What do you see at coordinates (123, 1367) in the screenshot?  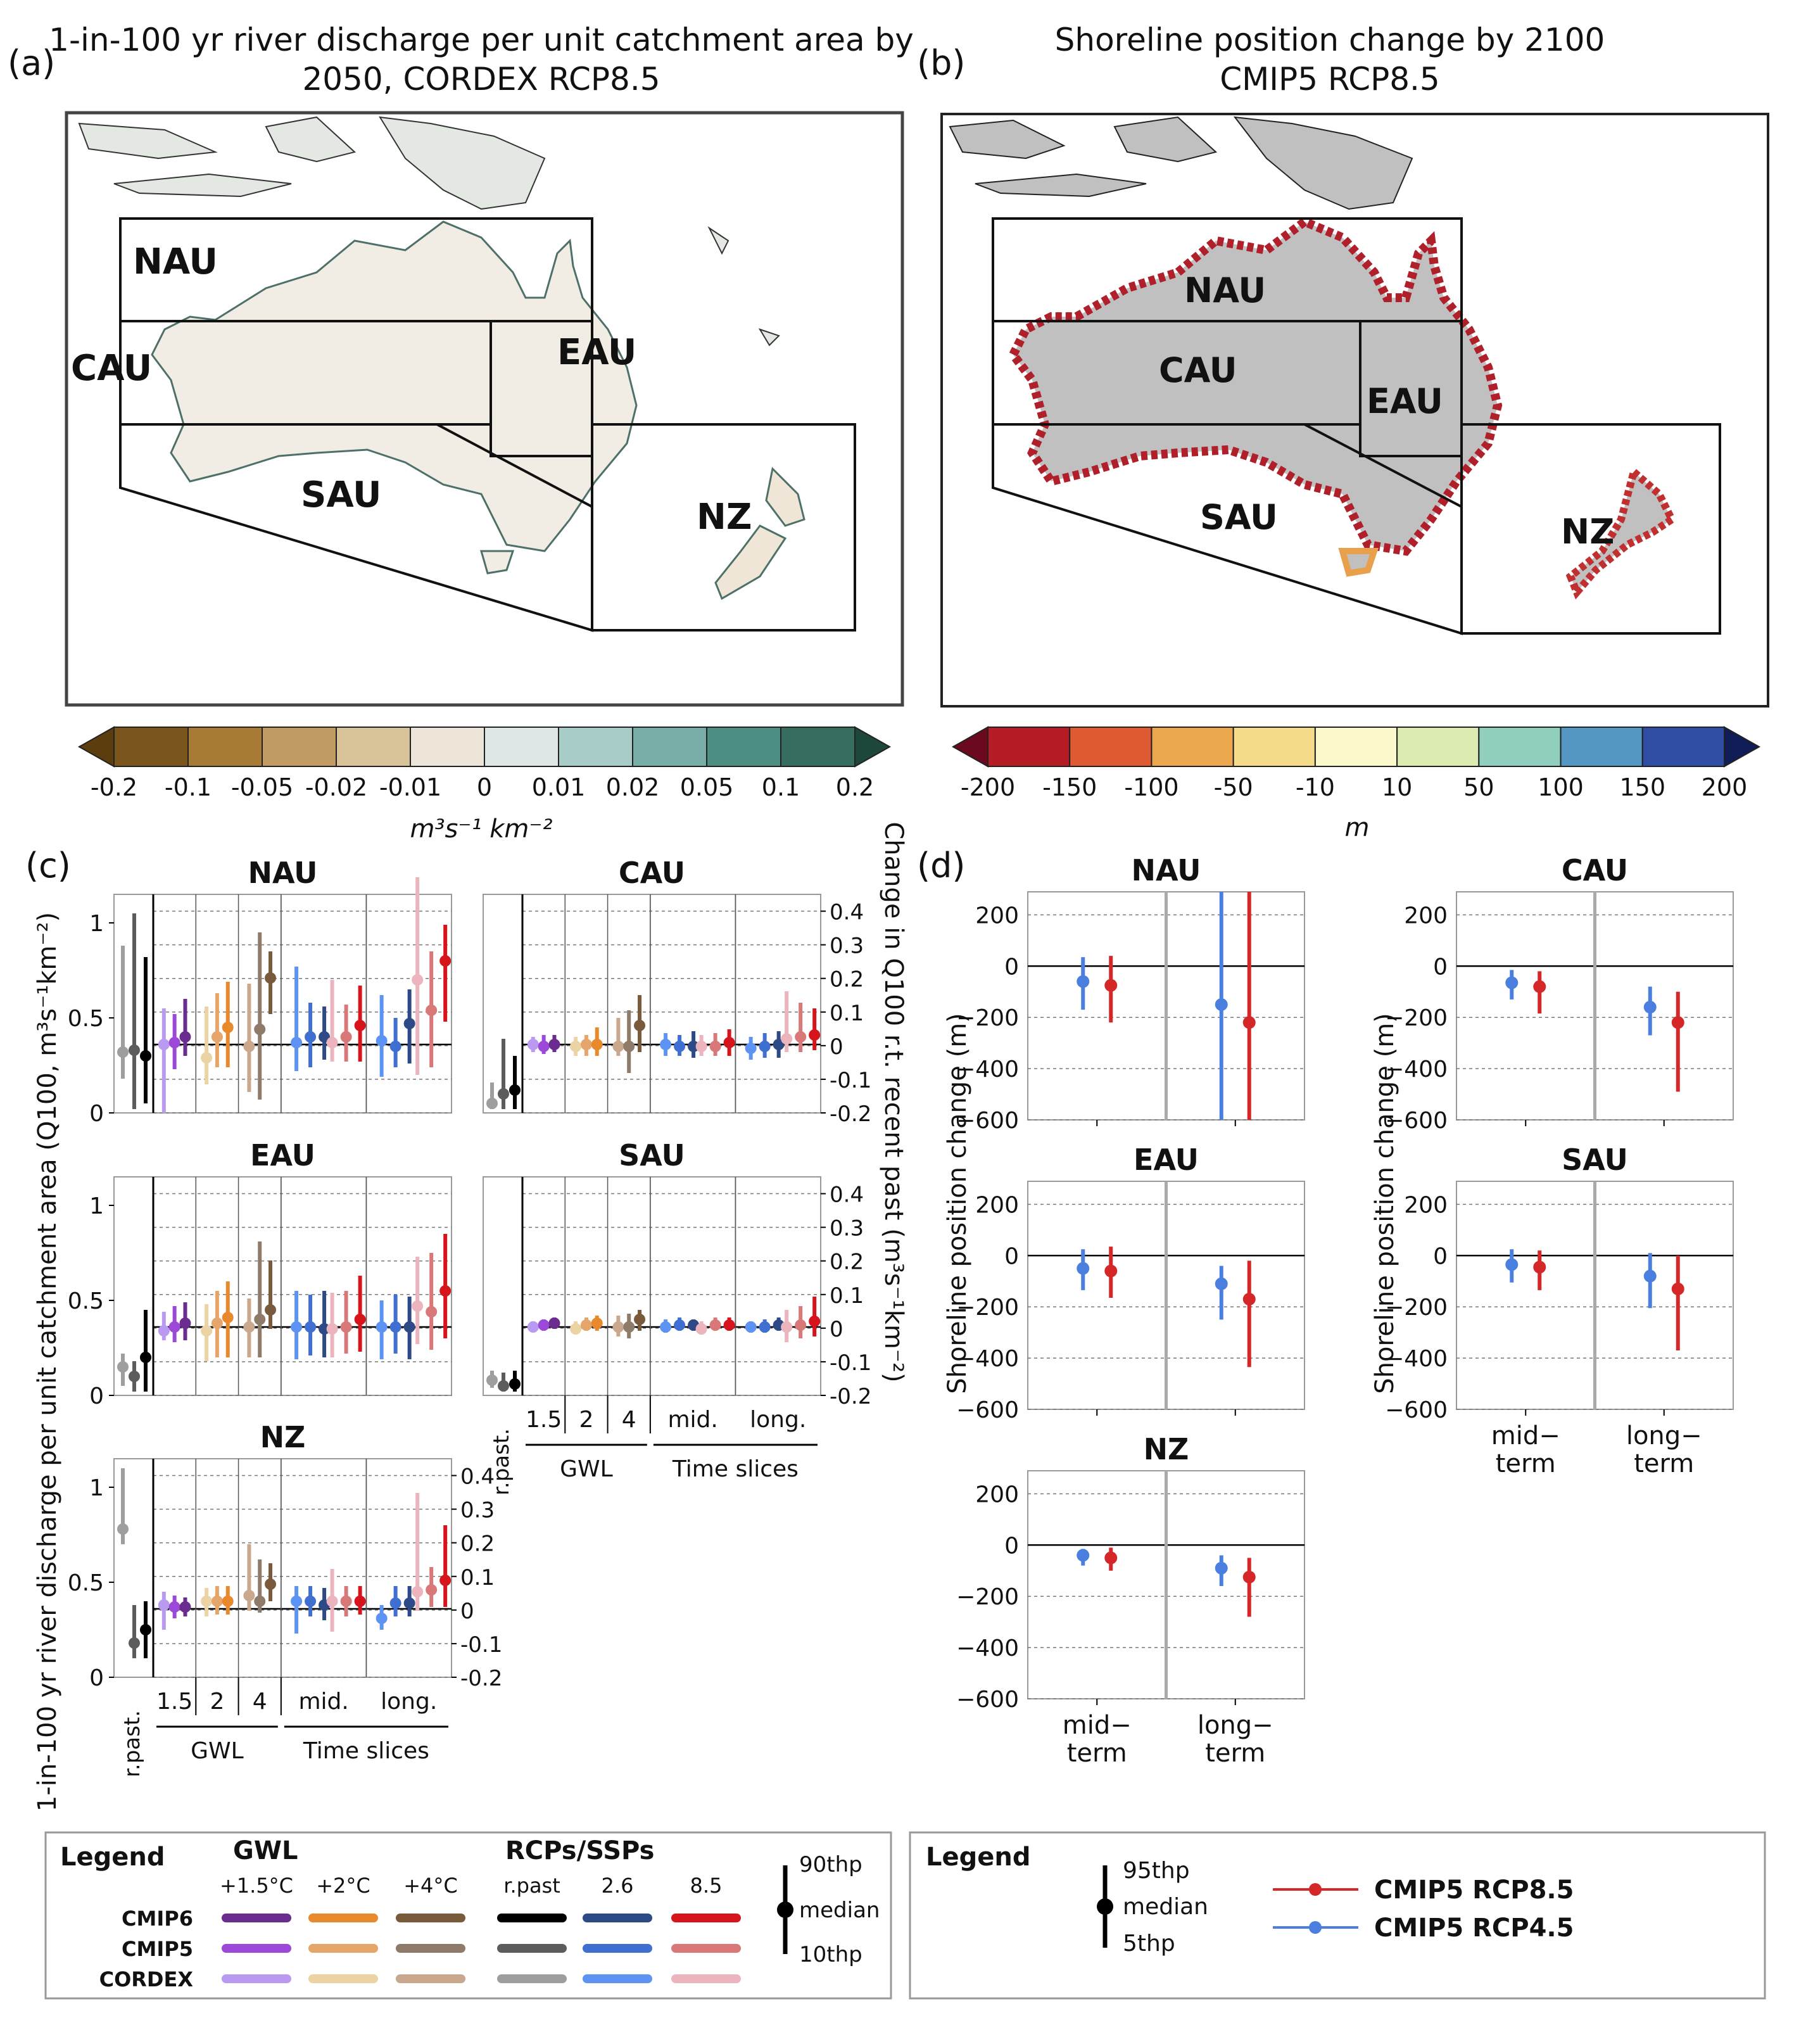 I see `rpast-bar-median` at bounding box center [123, 1367].